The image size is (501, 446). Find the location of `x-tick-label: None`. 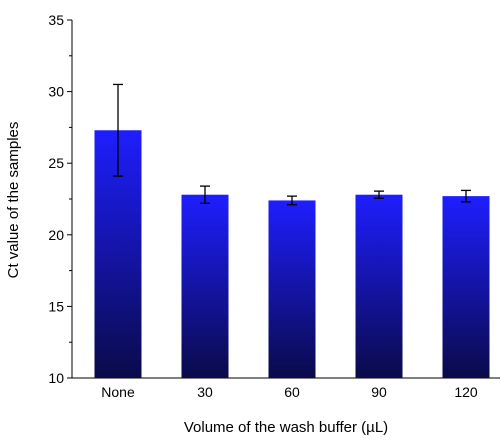

x-tick-label: None is located at coordinates (118, 392).